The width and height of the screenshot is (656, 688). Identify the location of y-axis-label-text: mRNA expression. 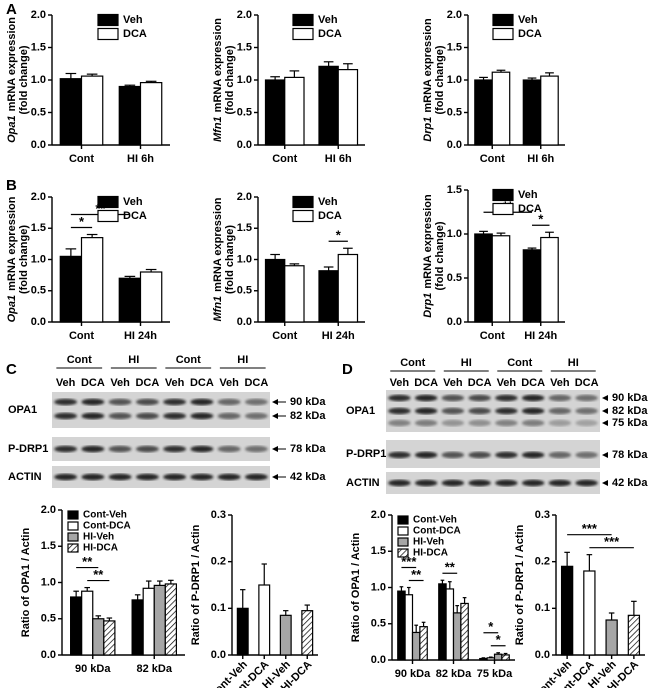
(428, 65).